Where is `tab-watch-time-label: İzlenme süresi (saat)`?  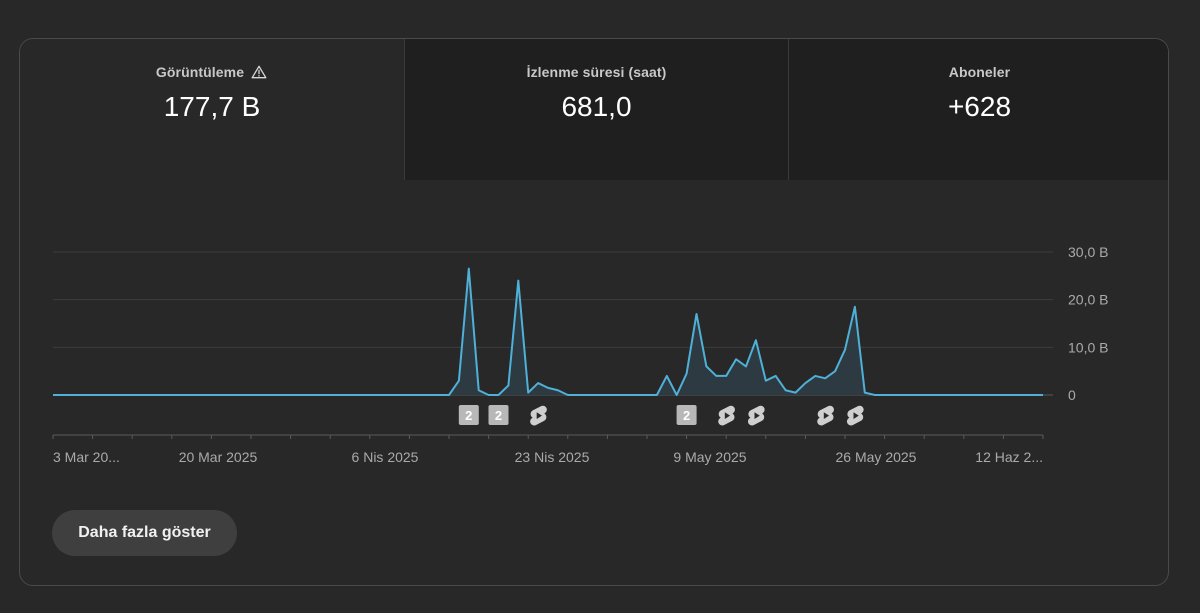 tab-watch-time-label: İzlenme süresi (saat) is located at coordinates (596, 72).